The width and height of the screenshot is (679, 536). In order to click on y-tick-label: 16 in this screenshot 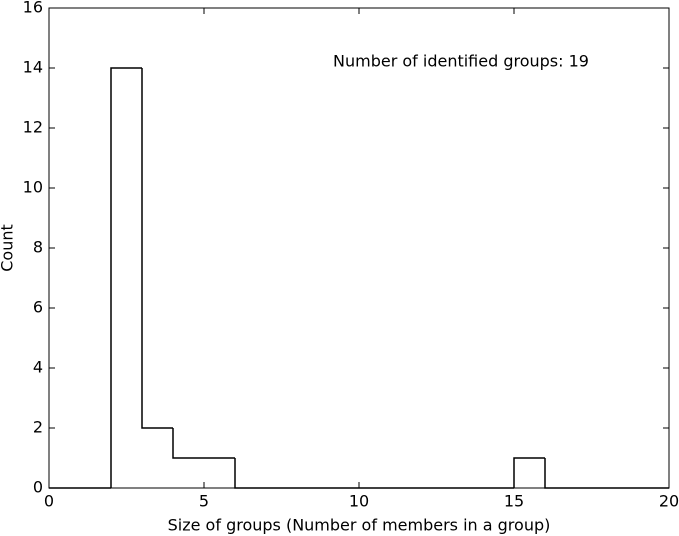, I will do `click(33, 8)`.